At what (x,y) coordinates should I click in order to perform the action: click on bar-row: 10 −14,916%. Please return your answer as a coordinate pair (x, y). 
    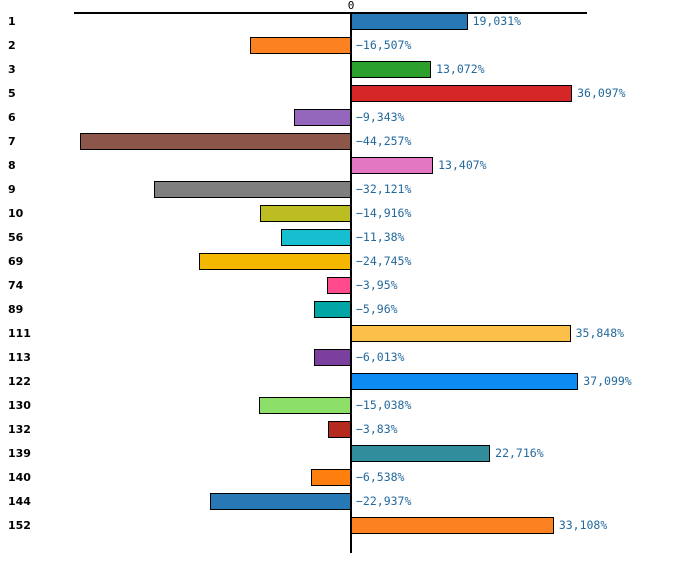
    Looking at the image, I should click on (350, 213).